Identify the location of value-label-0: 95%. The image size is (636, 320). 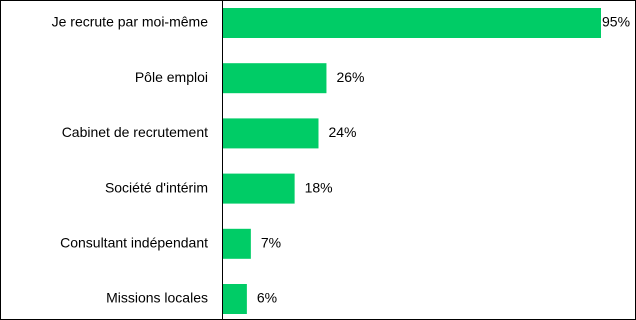
(616, 22).